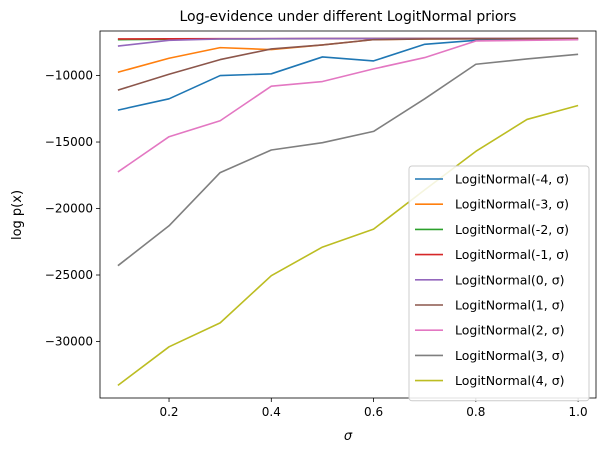  Describe the element at coordinates (512, 179) in the screenshot. I see `legend-label: LogitNormal(-4, σ)` at that location.